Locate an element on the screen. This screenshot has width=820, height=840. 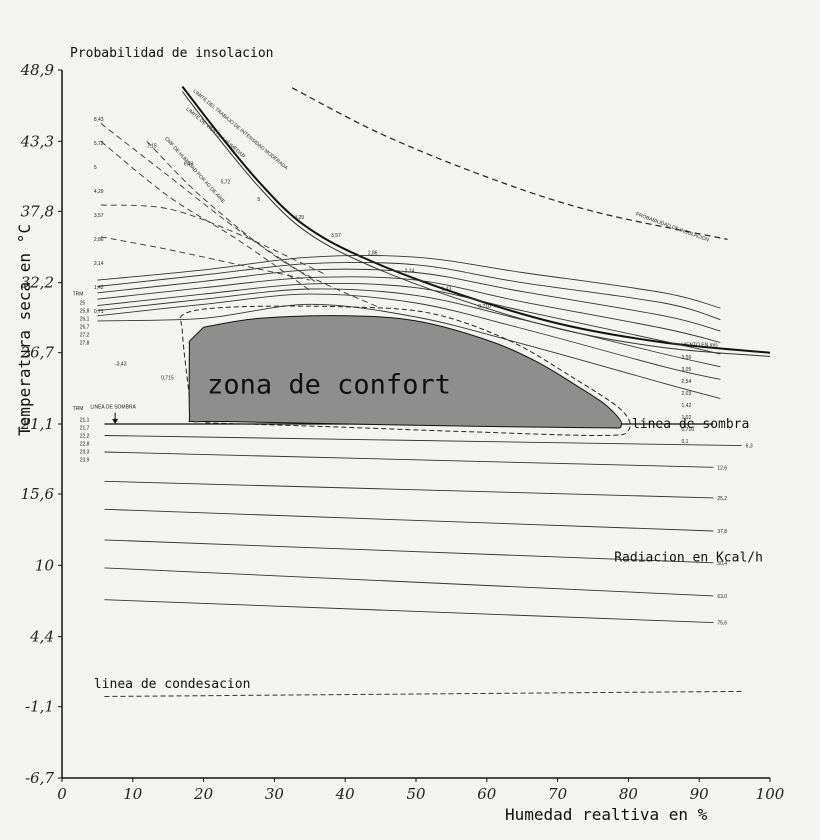
comfort-zone is located at coordinates (405, 372).